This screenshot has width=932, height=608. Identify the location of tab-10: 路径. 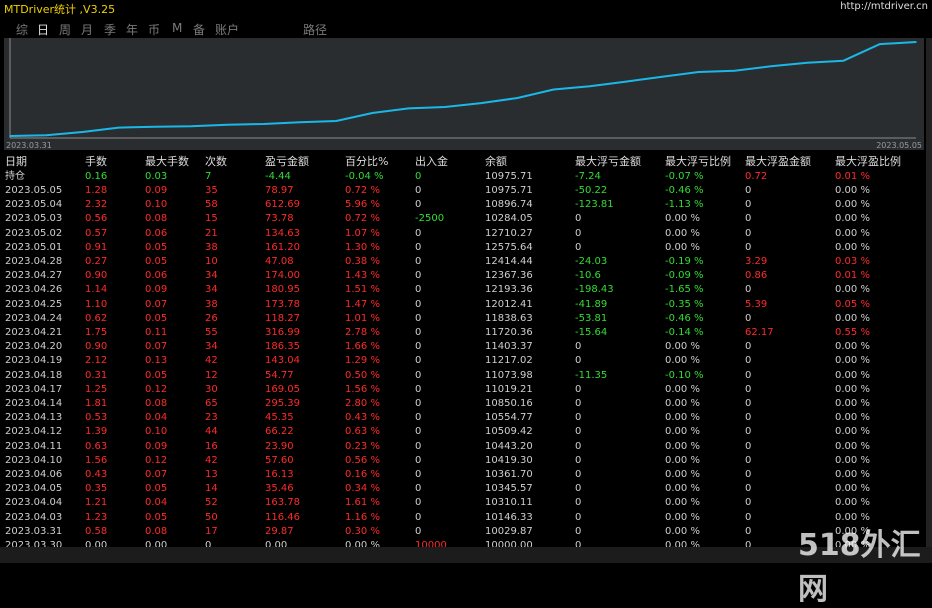
(315, 30).